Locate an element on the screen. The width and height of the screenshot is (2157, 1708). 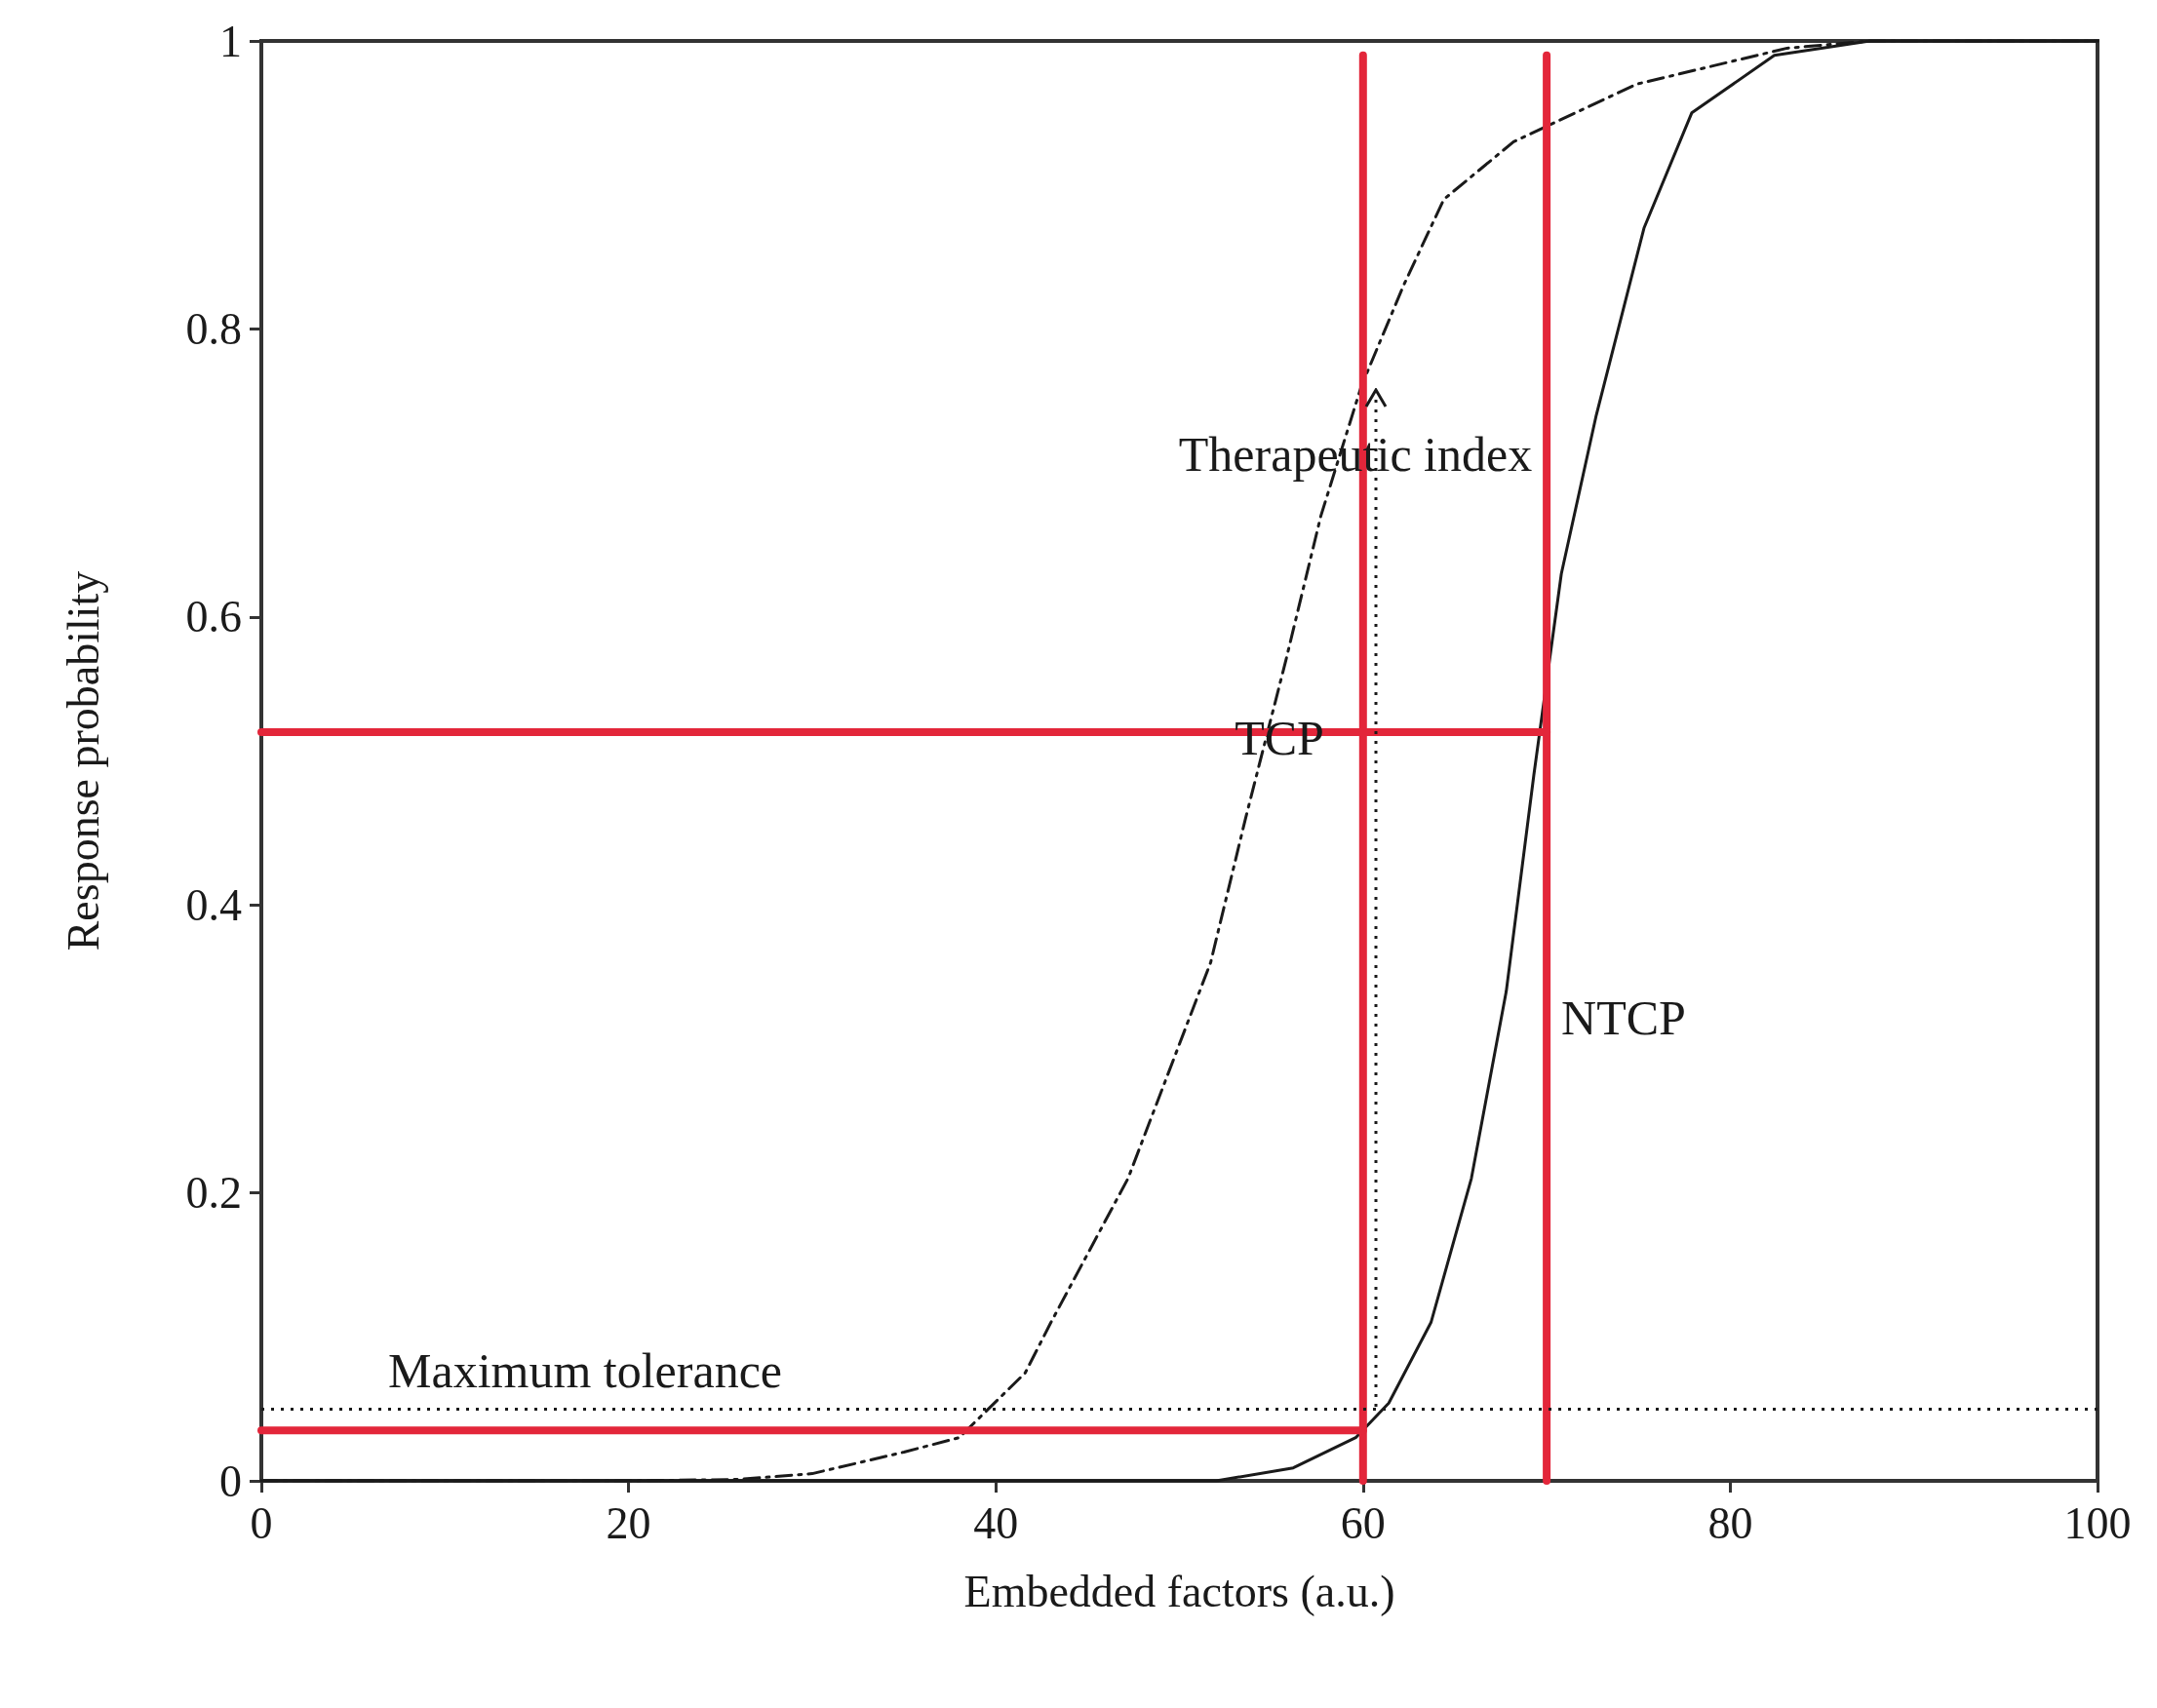
y-tick-label: 0.4 is located at coordinates (213, 904).